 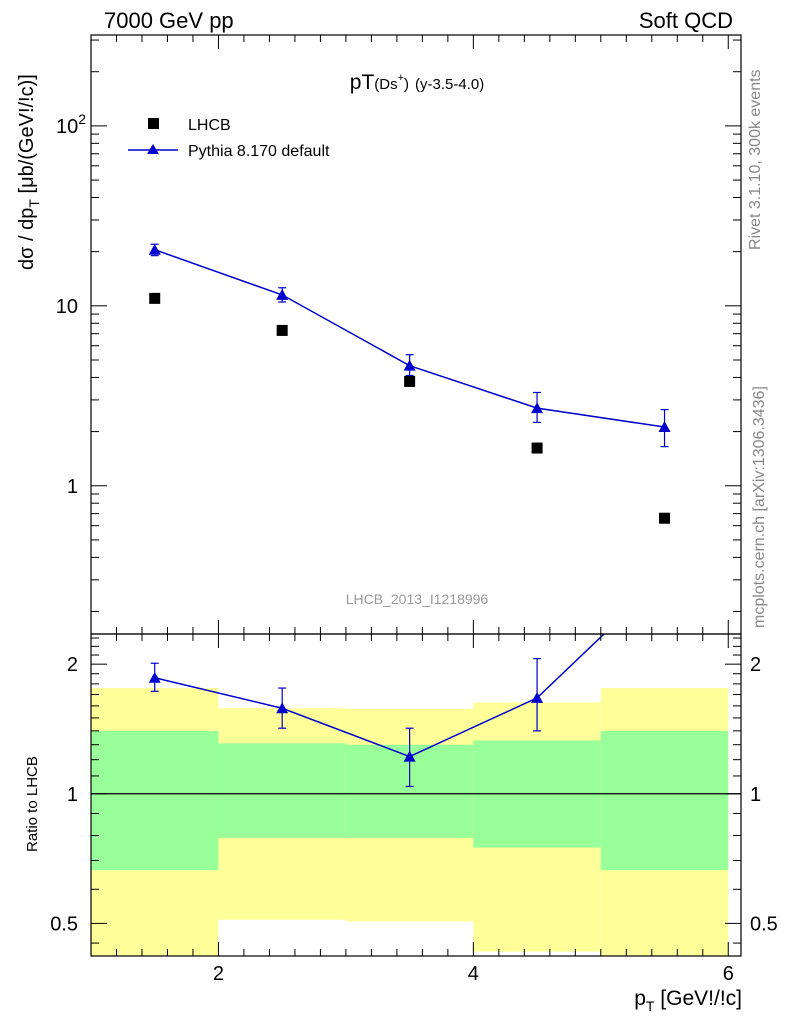 What do you see at coordinates (209, 125) in the screenshot?
I see `legend-data-label: LHCB` at bounding box center [209, 125].